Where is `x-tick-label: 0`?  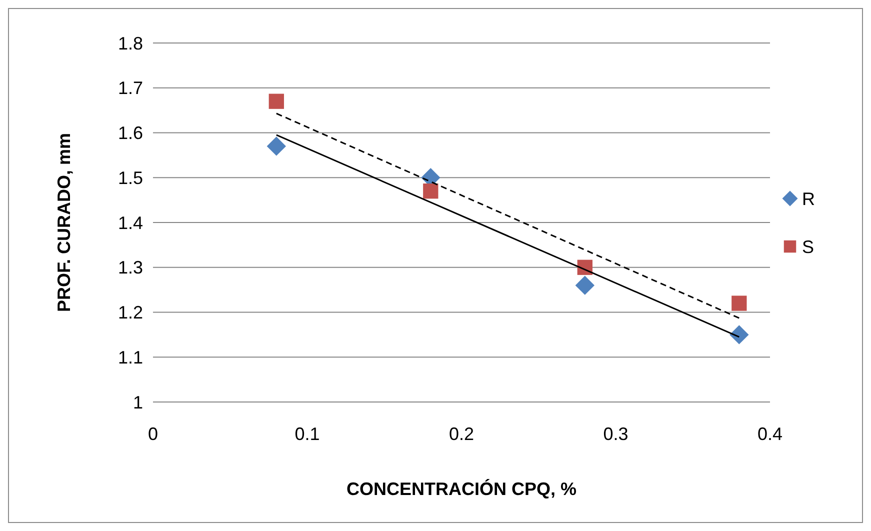 x-tick-label: 0 is located at coordinates (153, 434).